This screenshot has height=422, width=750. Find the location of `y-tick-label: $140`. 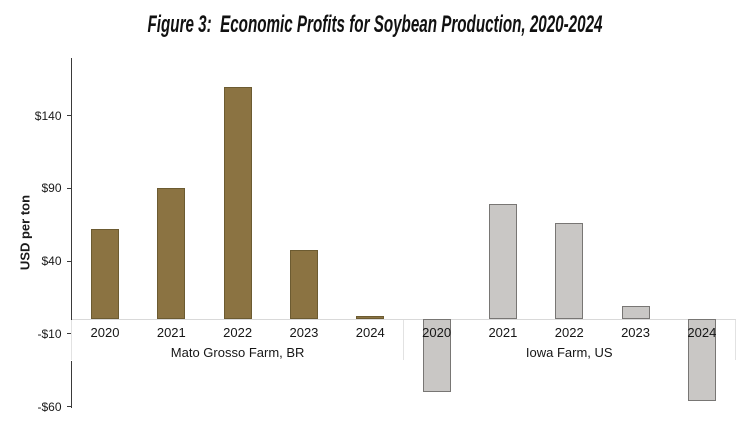

y-tick-label: $140 is located at coordinates (48, 115).